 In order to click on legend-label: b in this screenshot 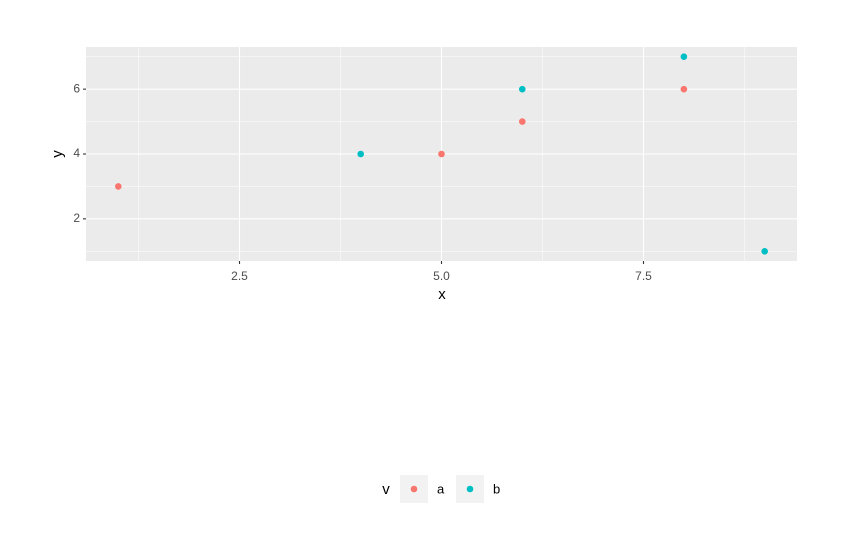, I will do `click(496, 488)`.